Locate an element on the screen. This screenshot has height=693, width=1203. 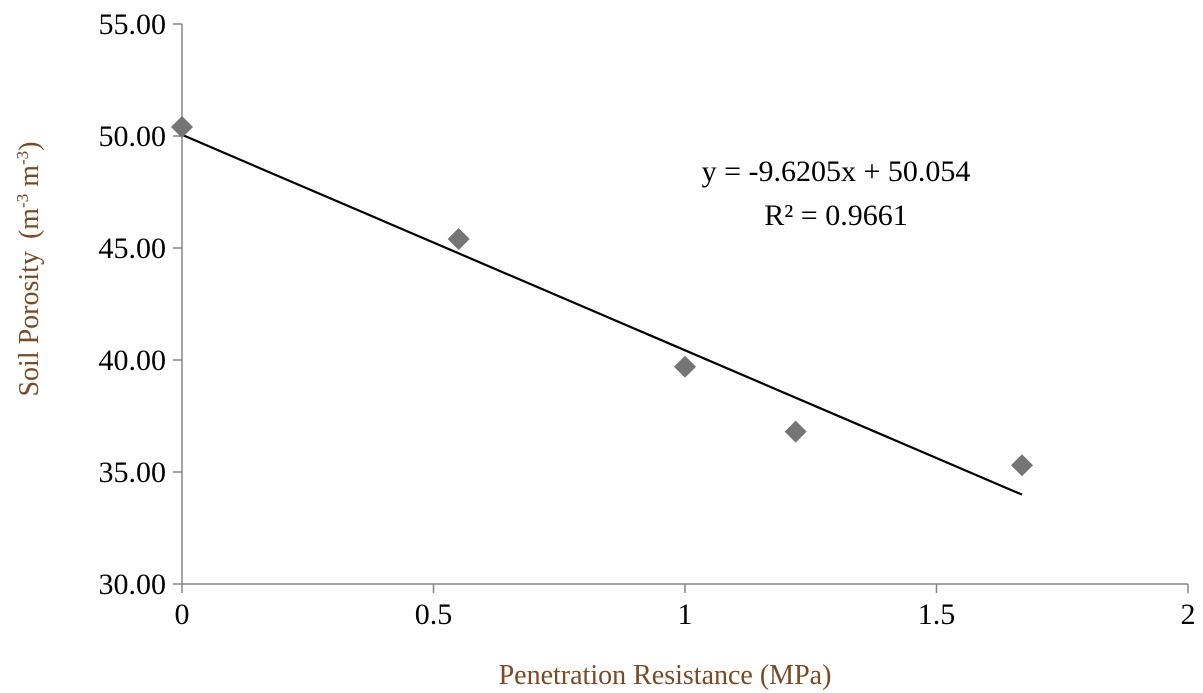
x-tick-label: 0 is located at coordinates (182, 614).